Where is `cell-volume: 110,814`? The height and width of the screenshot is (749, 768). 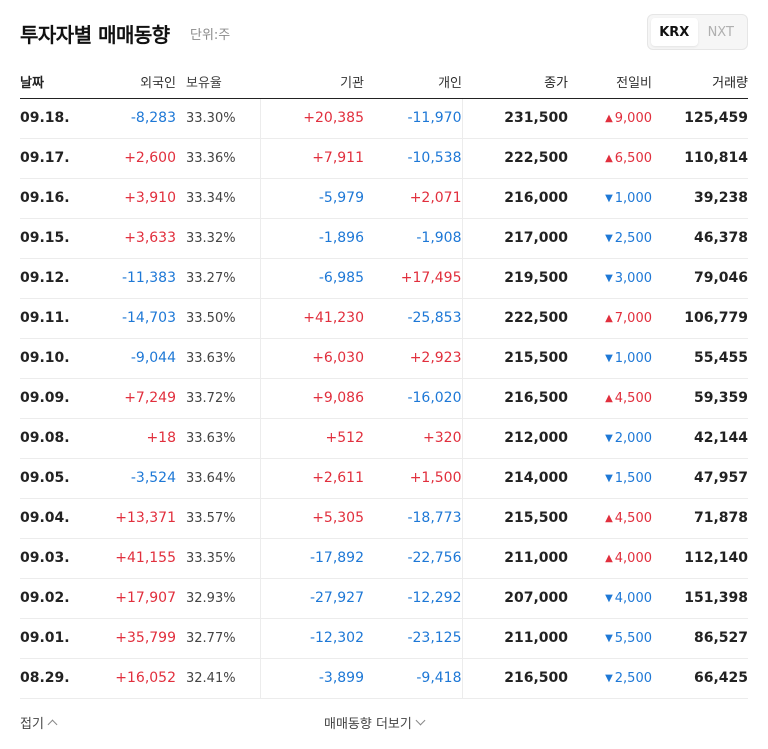 cell-volume: 110,814 is located at coordinates (700, 158).